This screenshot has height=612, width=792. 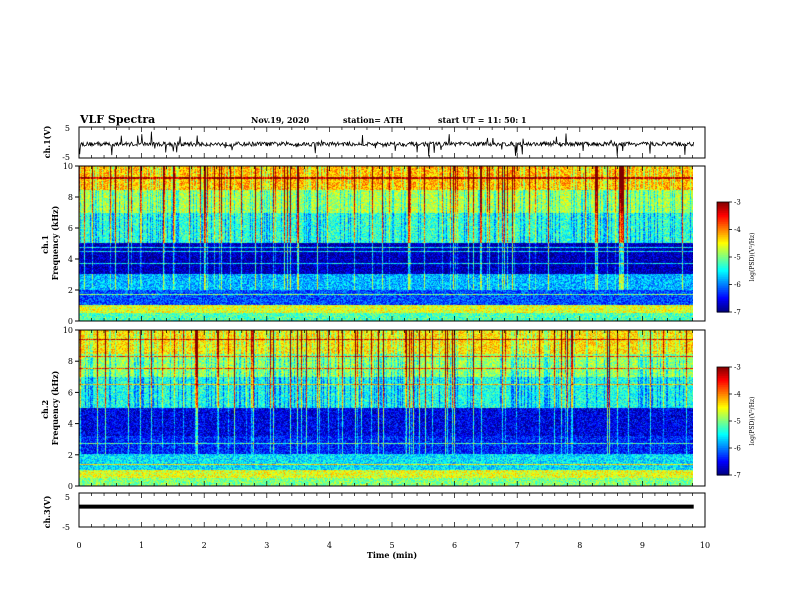 What do you see at coordinates (374, 143) in the screenshot?
I see `ch1-waveform-panel: 5 -5 ch.1(V)` at bounding box center [374, 143].